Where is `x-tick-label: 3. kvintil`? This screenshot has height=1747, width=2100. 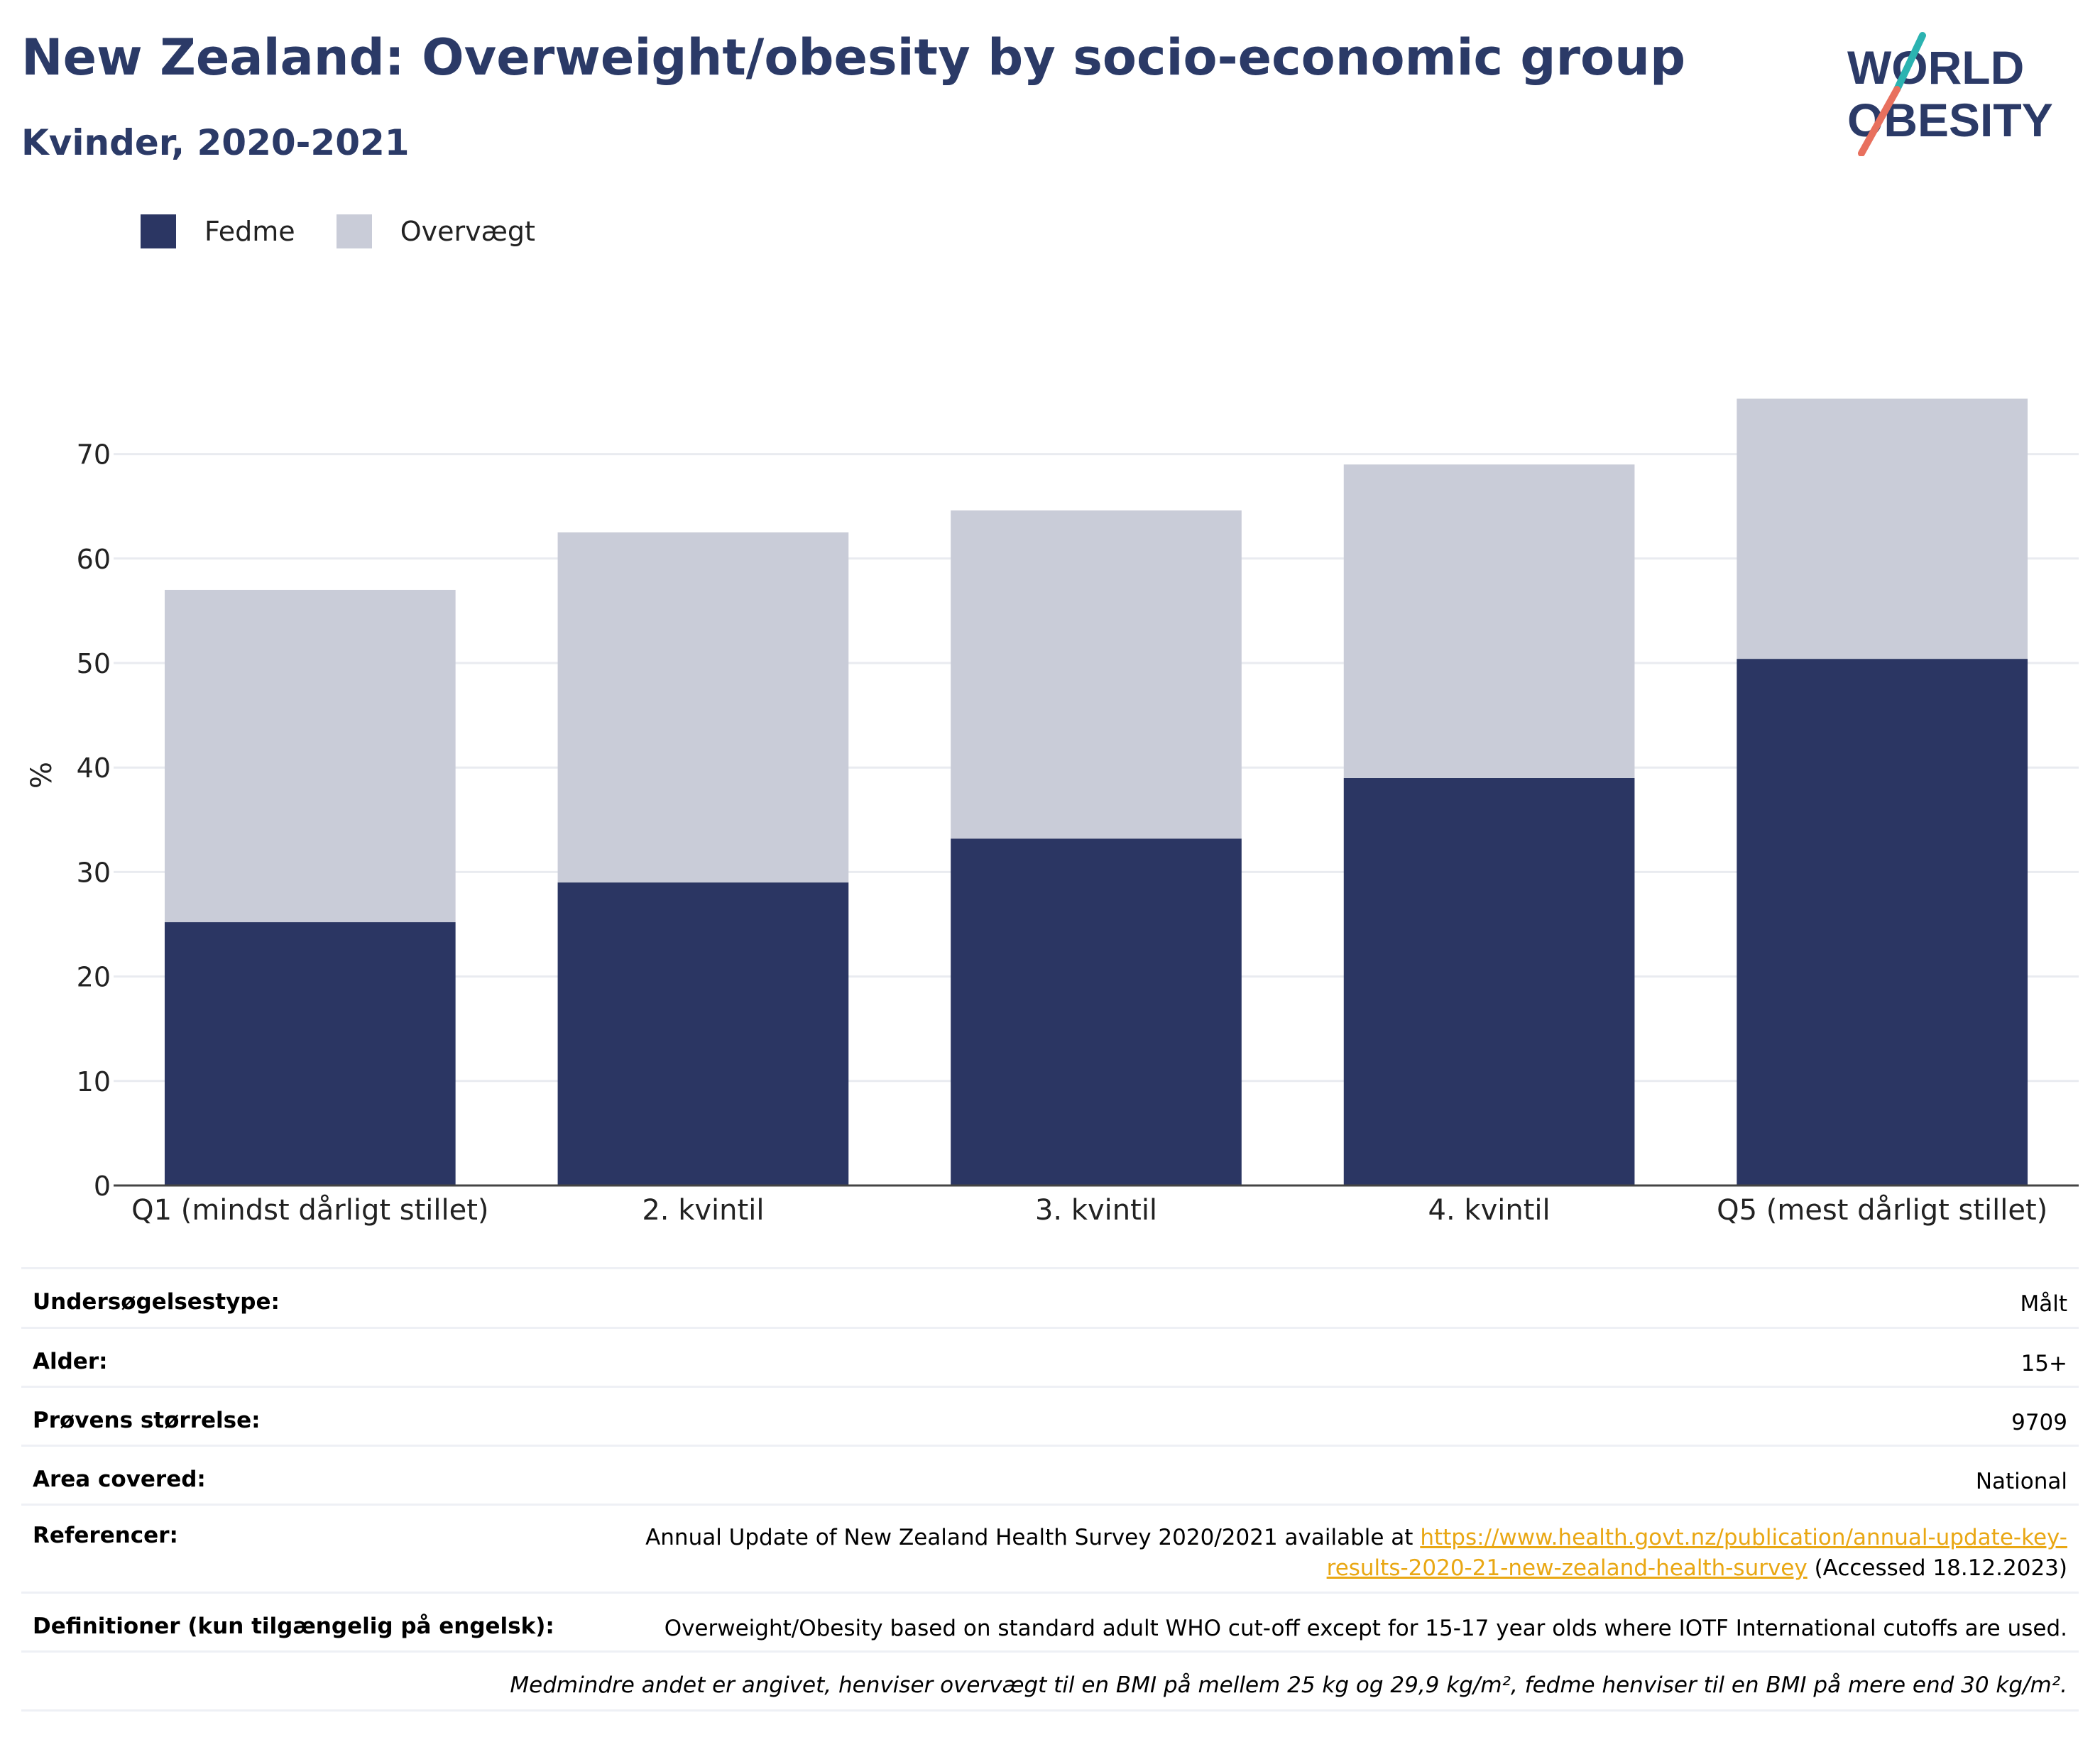
x-tick-label: 3. kvintil is located at coordinates (1096, 1210).